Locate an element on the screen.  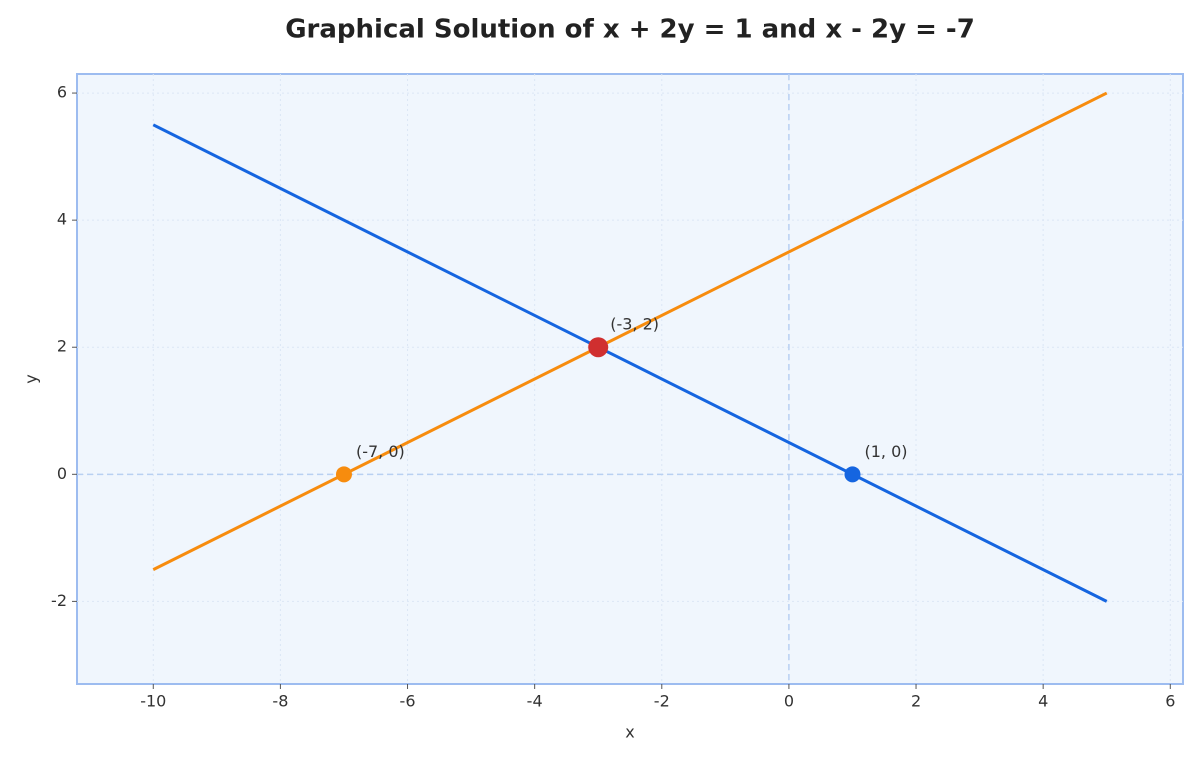
x-tick-label: 0 is located at coordinates (789, 701).